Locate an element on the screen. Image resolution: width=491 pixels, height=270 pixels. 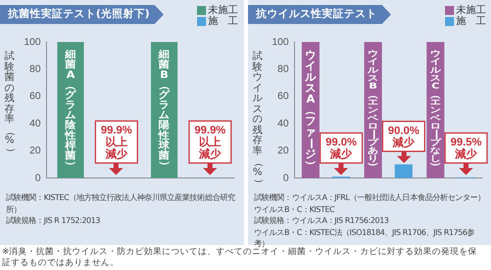
annotation: 90.0%減少 is located at coordinates (404, 136).